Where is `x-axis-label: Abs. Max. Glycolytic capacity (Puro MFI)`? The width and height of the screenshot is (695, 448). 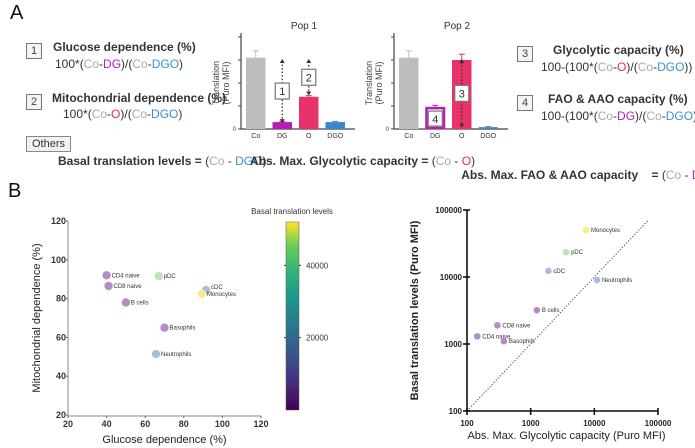 x-axis-label: Abs. Max. Glycolytic capacity (Puro MFI) is located at coordinates (566, 436).